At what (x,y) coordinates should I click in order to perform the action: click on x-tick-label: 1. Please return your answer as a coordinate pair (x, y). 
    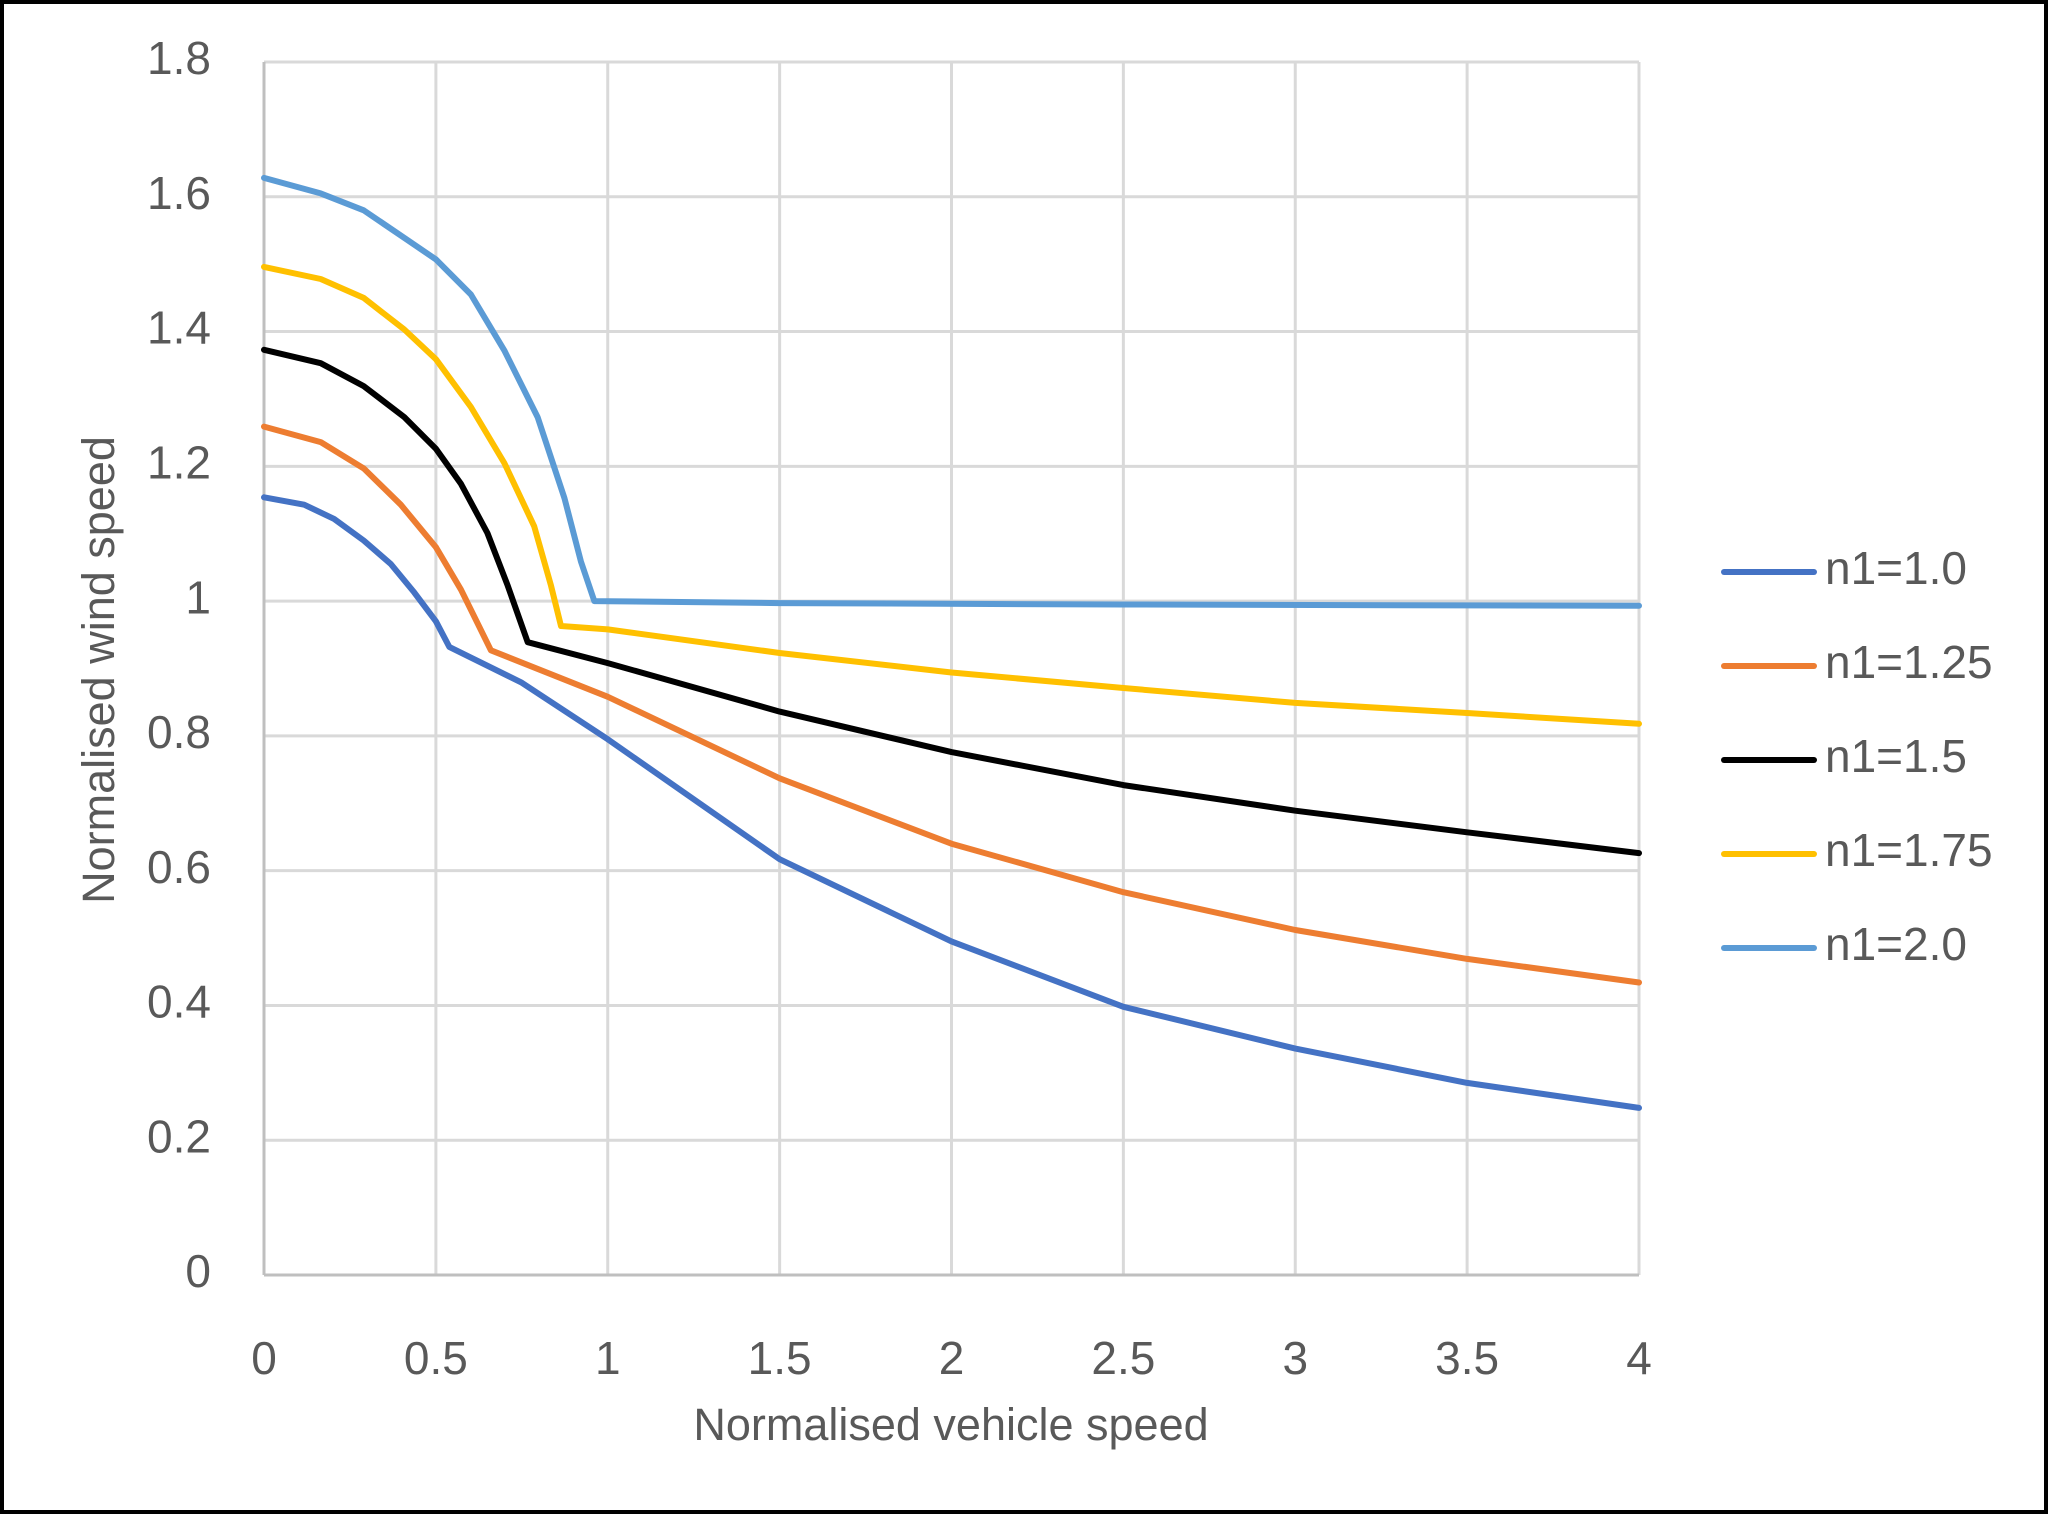
    Looking at the image, I should click on (608, 1358).